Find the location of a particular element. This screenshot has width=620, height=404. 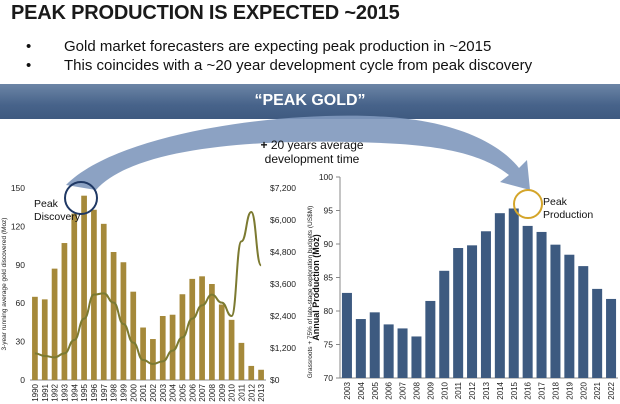

x-tick-label: 2003 is located at coordinates (347, 390).